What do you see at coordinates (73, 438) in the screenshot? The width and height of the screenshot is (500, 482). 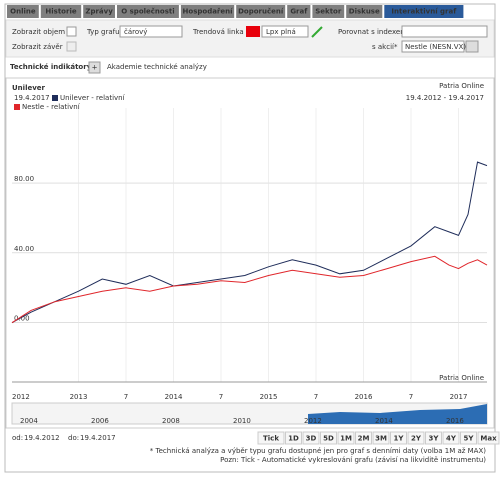 I see `label: do:` at bounding box center [73, 438].